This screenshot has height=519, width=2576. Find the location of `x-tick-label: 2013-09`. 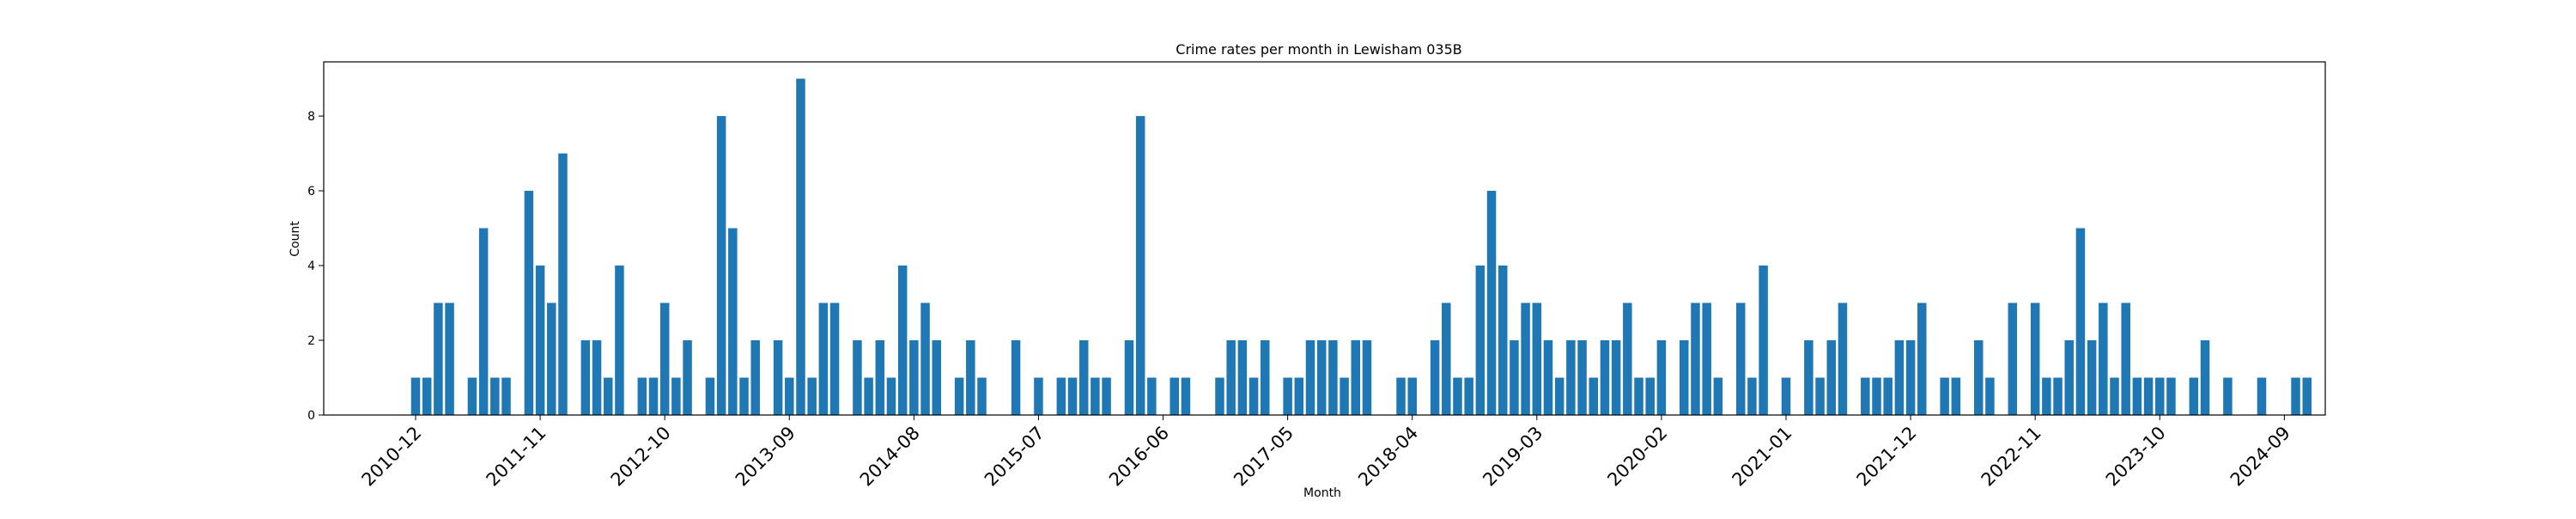

x-tick-label: 2013-09 is located at coordinates (766, 457).